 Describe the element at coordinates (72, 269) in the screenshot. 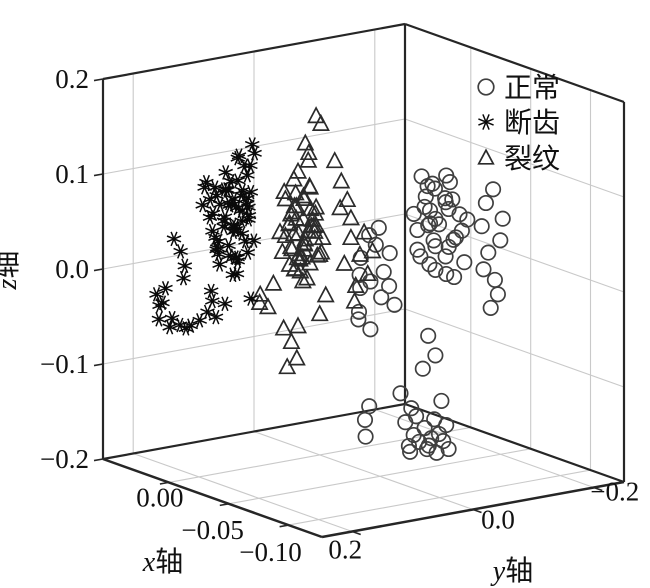

I see `z-tick-label: 0.0` at that location.